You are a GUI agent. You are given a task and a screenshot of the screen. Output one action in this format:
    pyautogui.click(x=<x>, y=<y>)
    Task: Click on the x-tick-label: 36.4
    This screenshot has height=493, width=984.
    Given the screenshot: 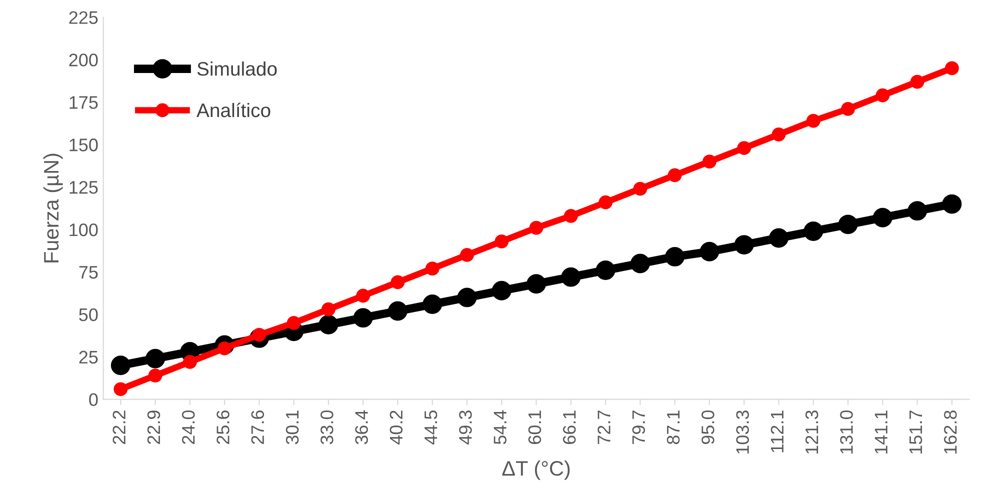 What is the action you would take?
    pyautogui.click(x=361, y=427)
    